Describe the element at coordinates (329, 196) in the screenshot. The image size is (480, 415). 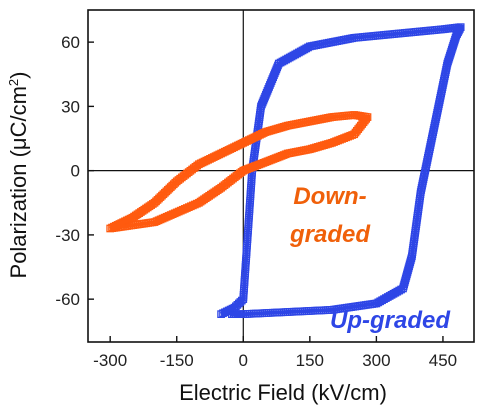
I see `annotation-down-graded-line1: Down-` at that location.